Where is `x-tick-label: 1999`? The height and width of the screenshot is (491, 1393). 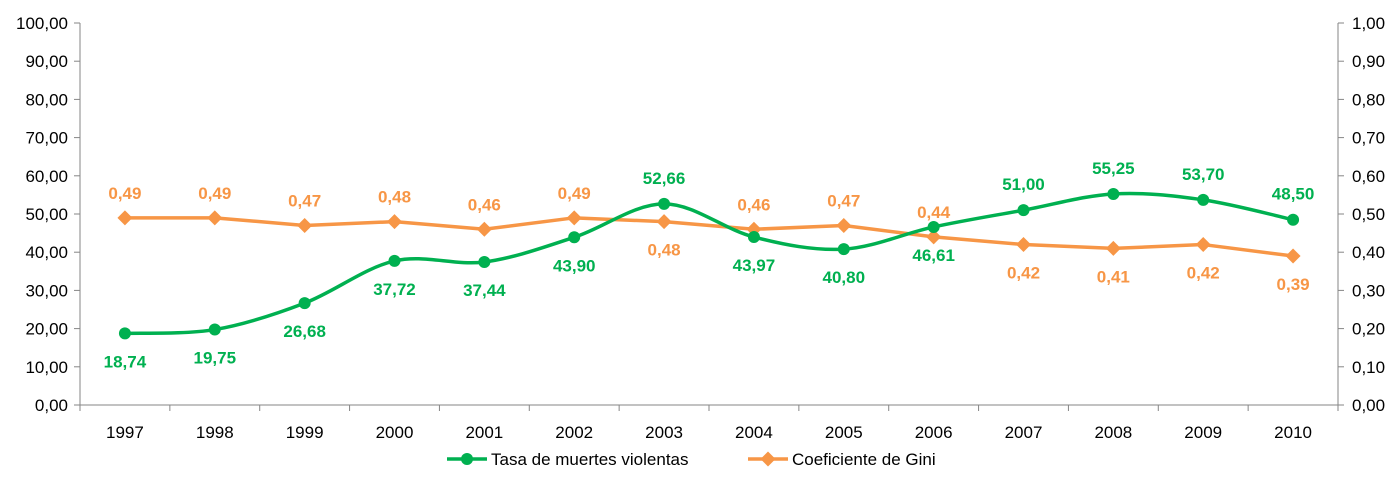
x-tick-label: 1999 is located at coordinates (305, 432).